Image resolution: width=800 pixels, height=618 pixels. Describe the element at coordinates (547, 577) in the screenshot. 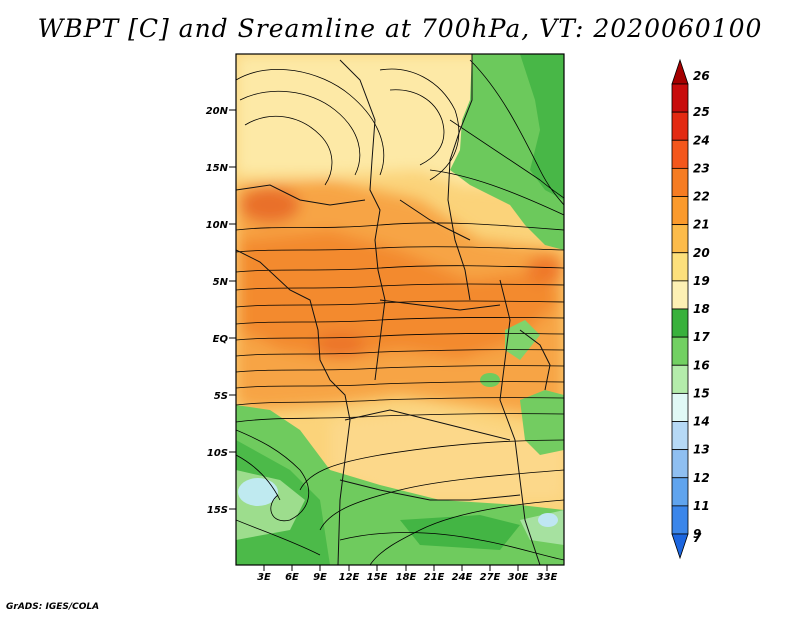

I see `lon-label: 33E` at that location.